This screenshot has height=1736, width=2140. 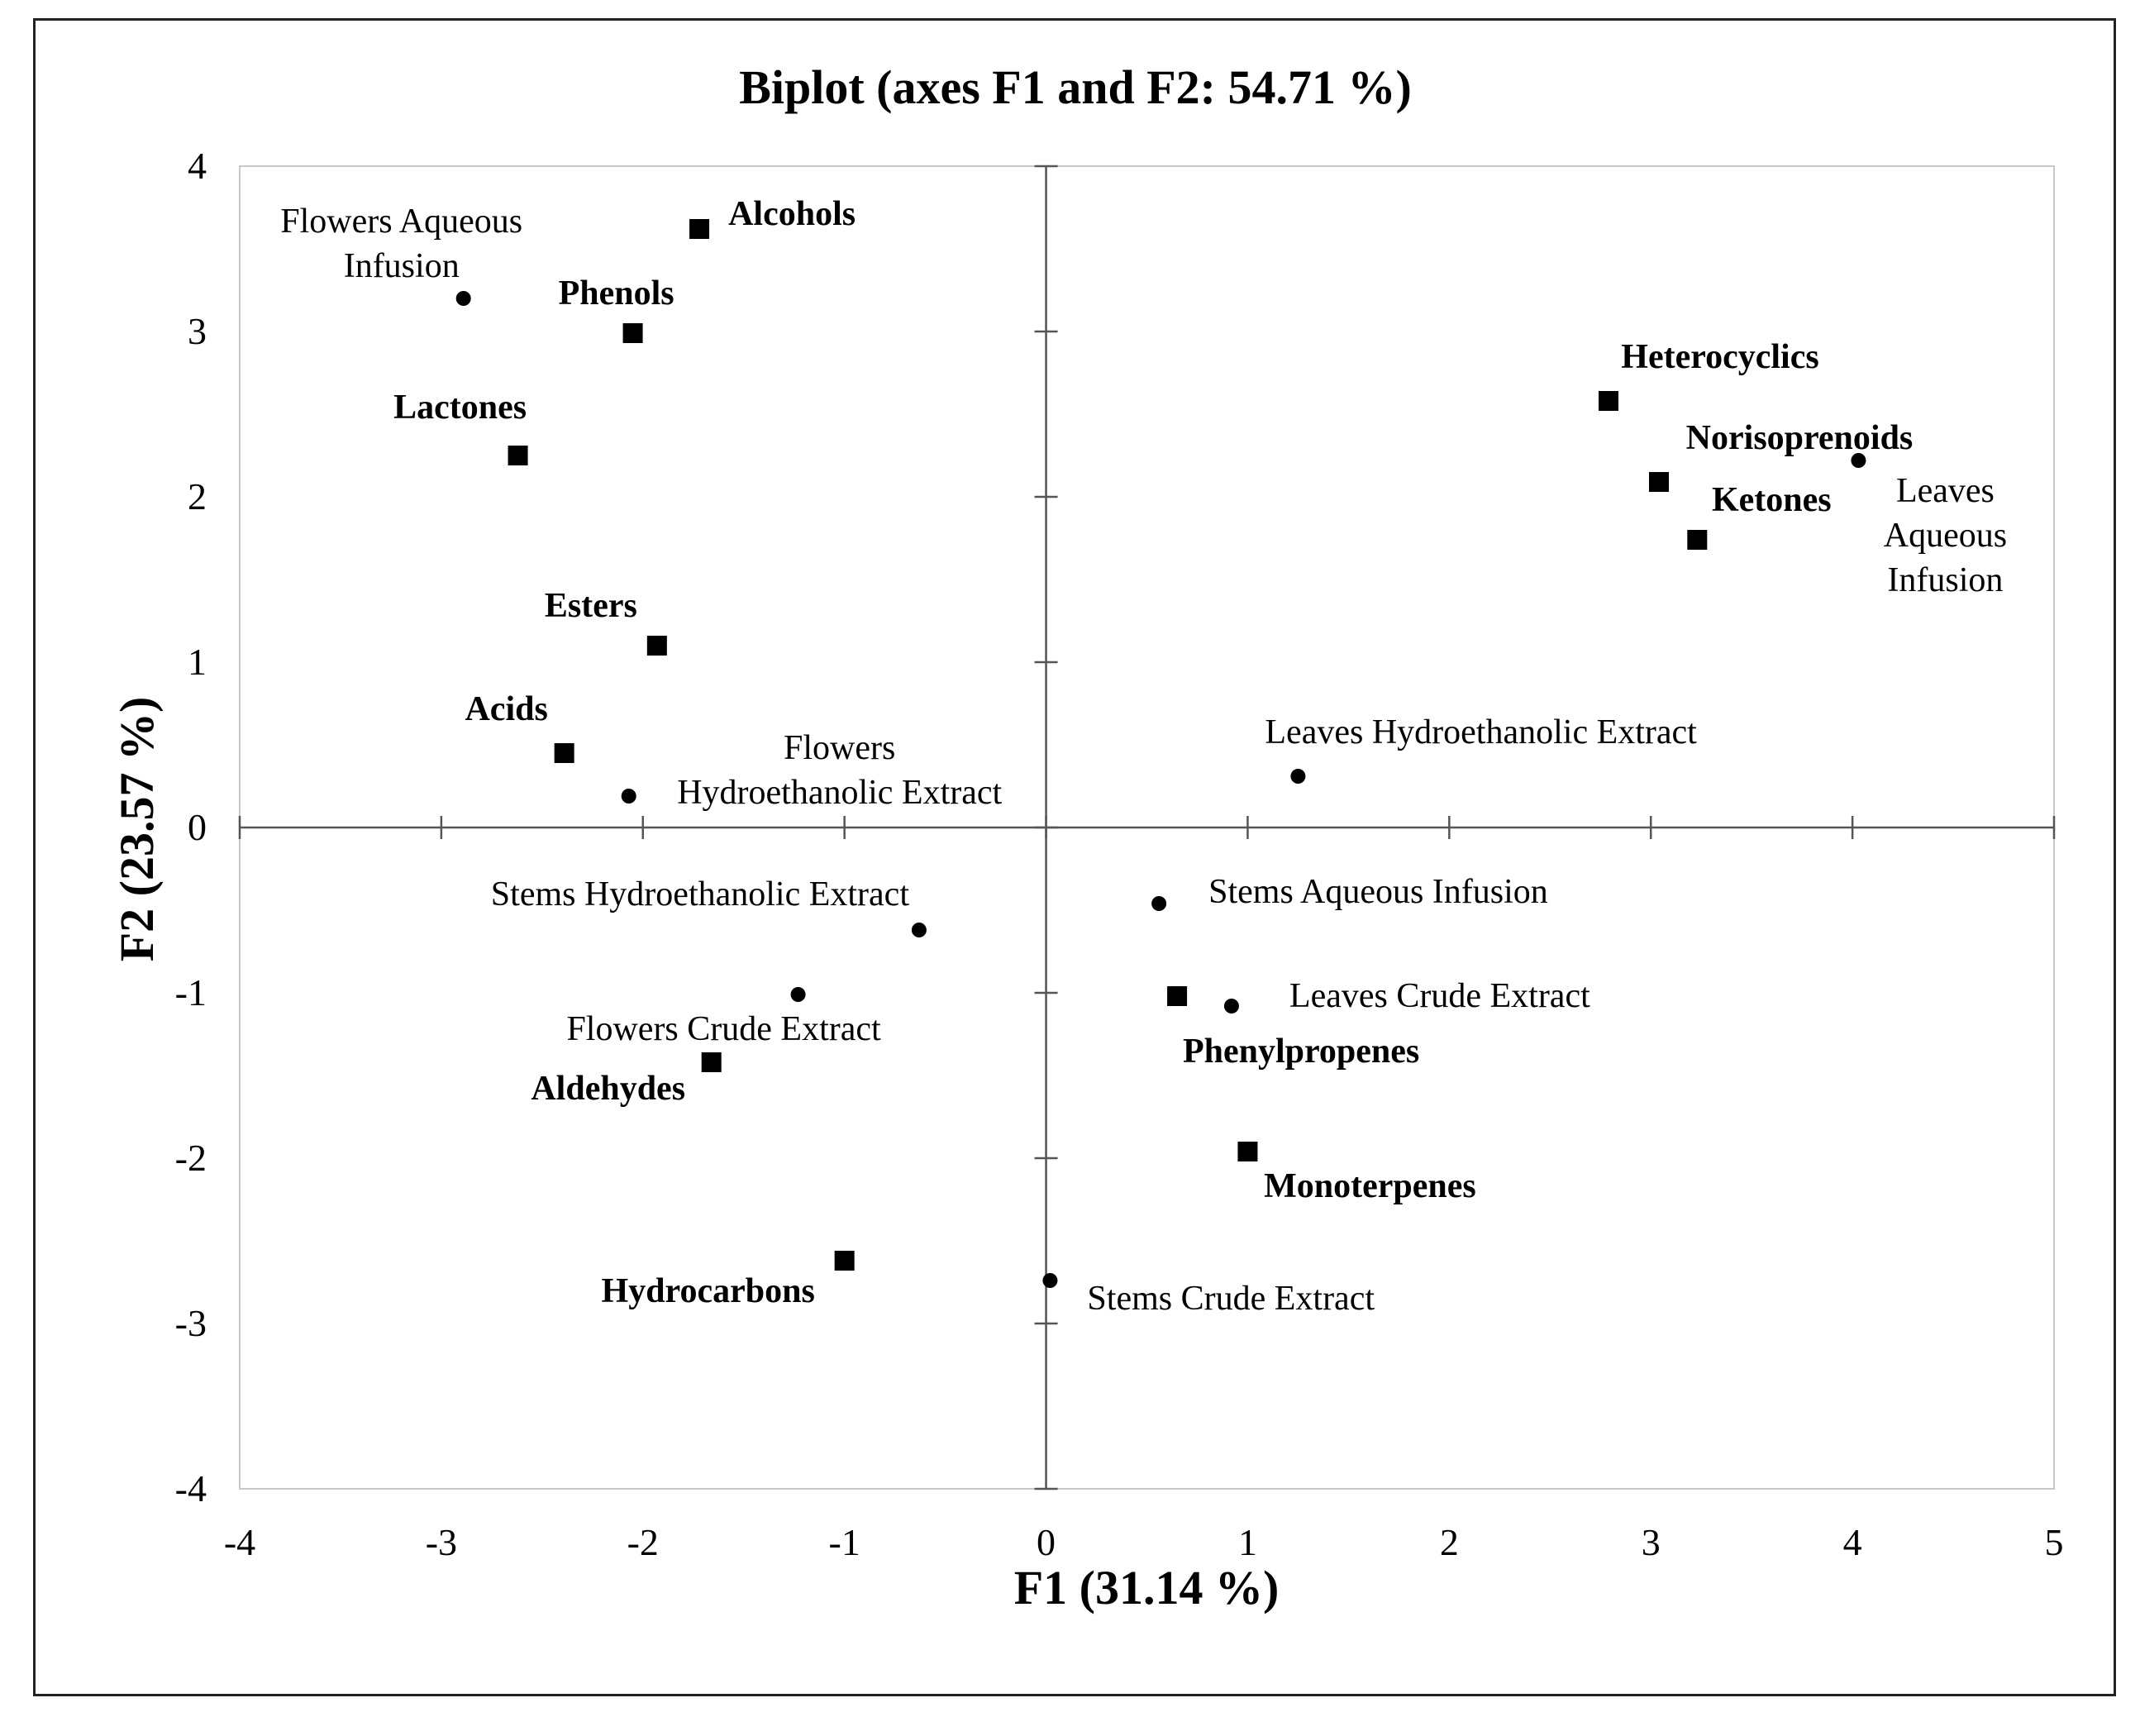 I want to click on observation-label: Stems Aqueous Infusion, so click(x=1378, y=892).